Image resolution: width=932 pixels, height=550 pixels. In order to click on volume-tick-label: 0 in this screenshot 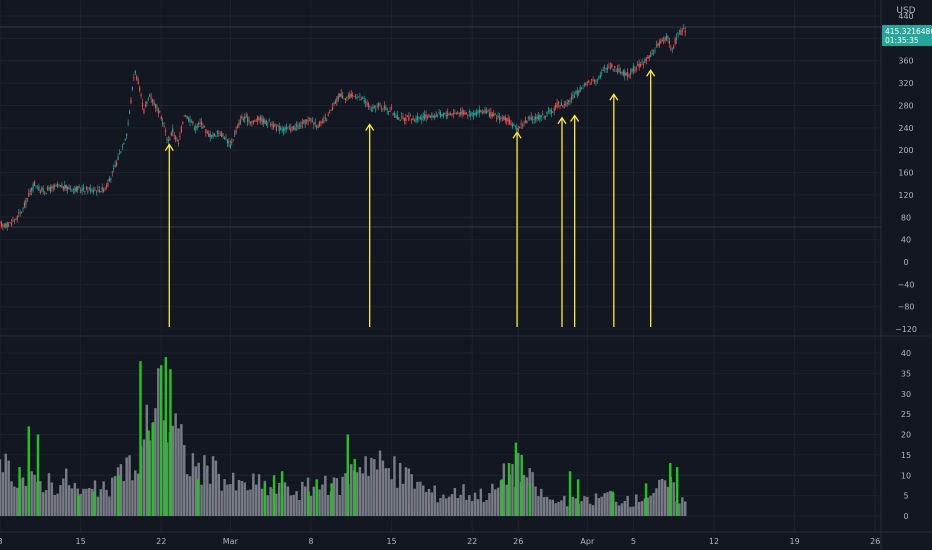, I will do `click(905, 516)`.